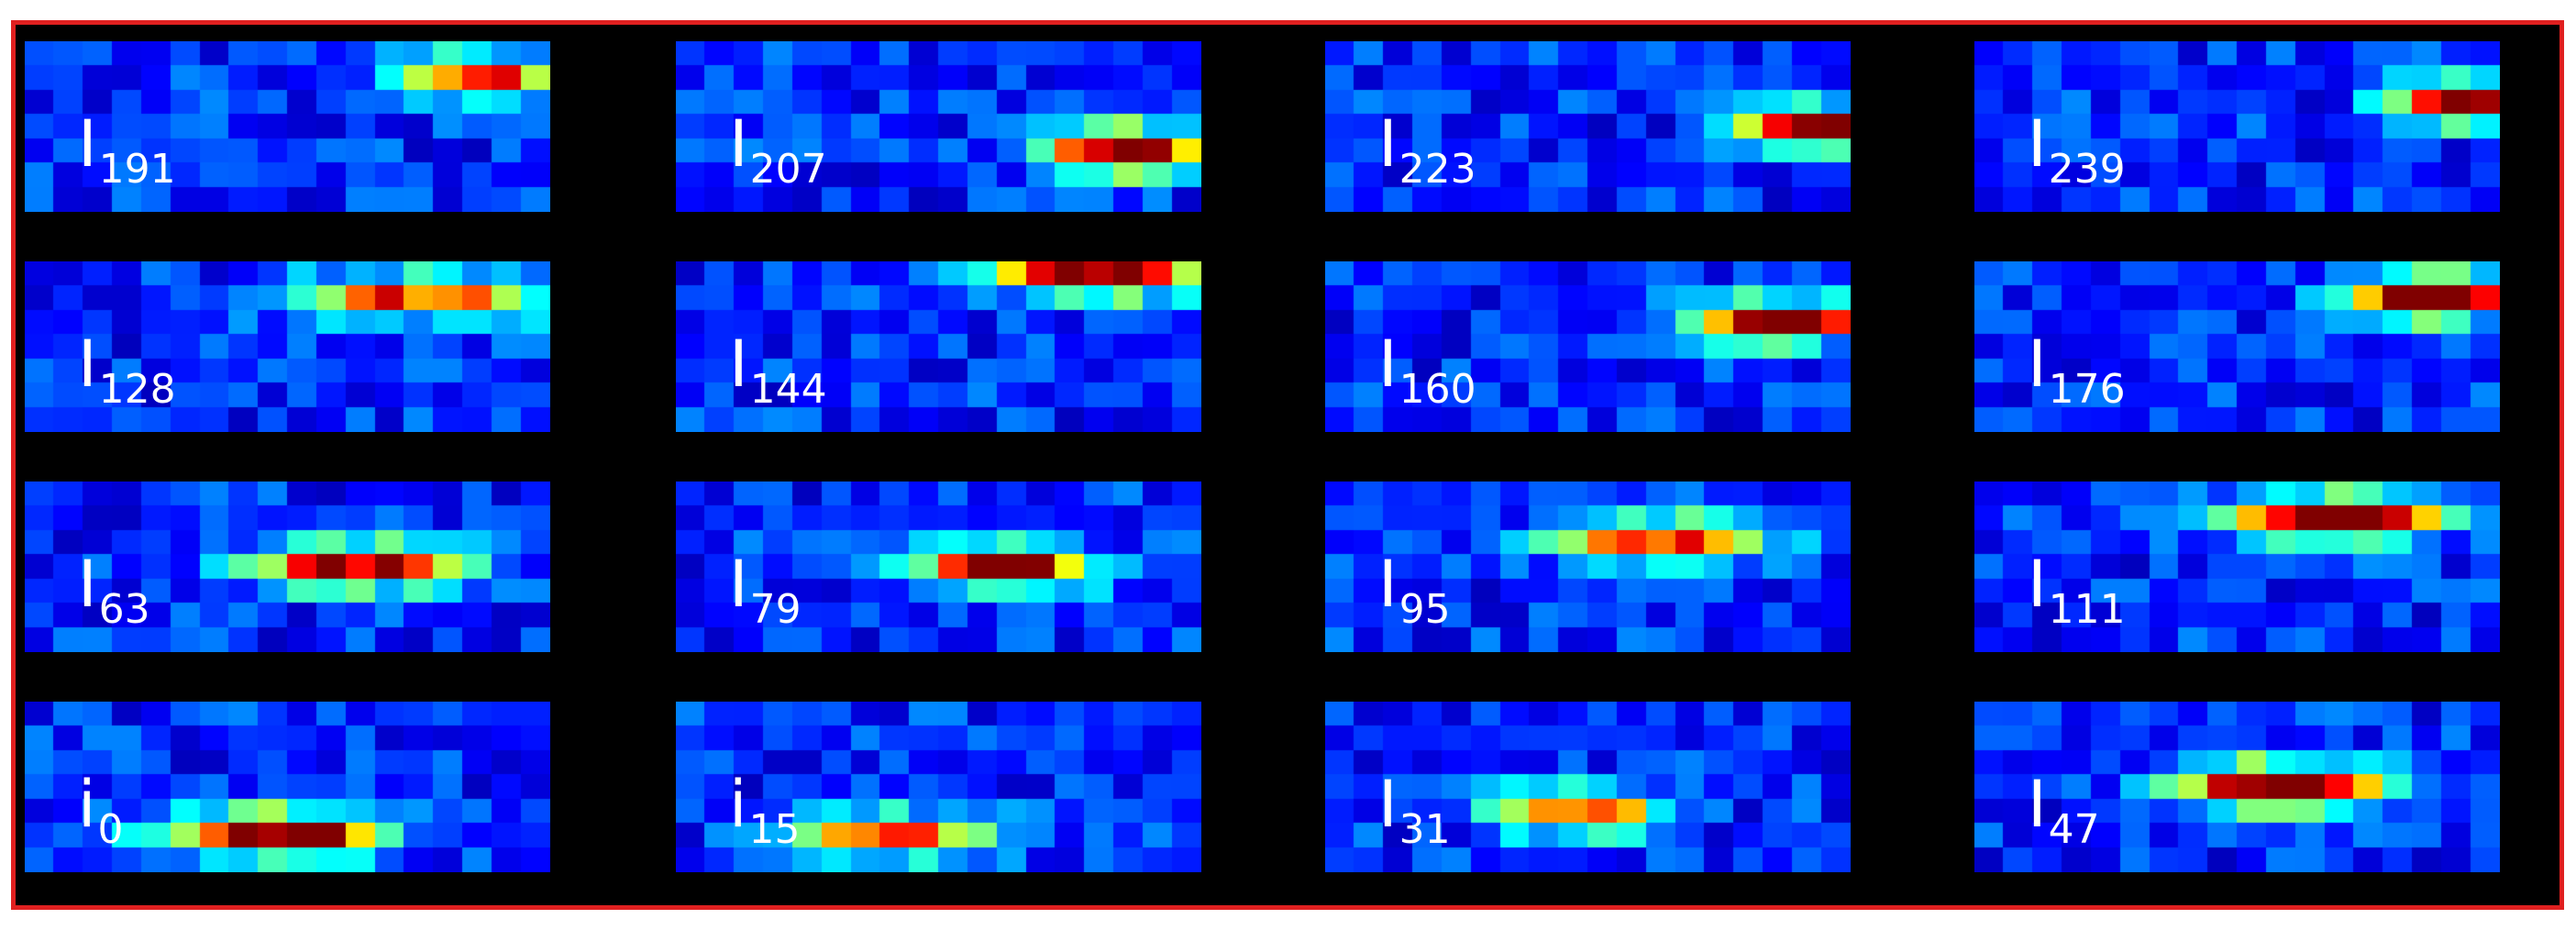 Image resolution: width=2576 pixels, height=930 pixels. What do you see at coordinates (137, 169) in the screenshot?
I see `label-index: 191` at bounding box center [137, 169].